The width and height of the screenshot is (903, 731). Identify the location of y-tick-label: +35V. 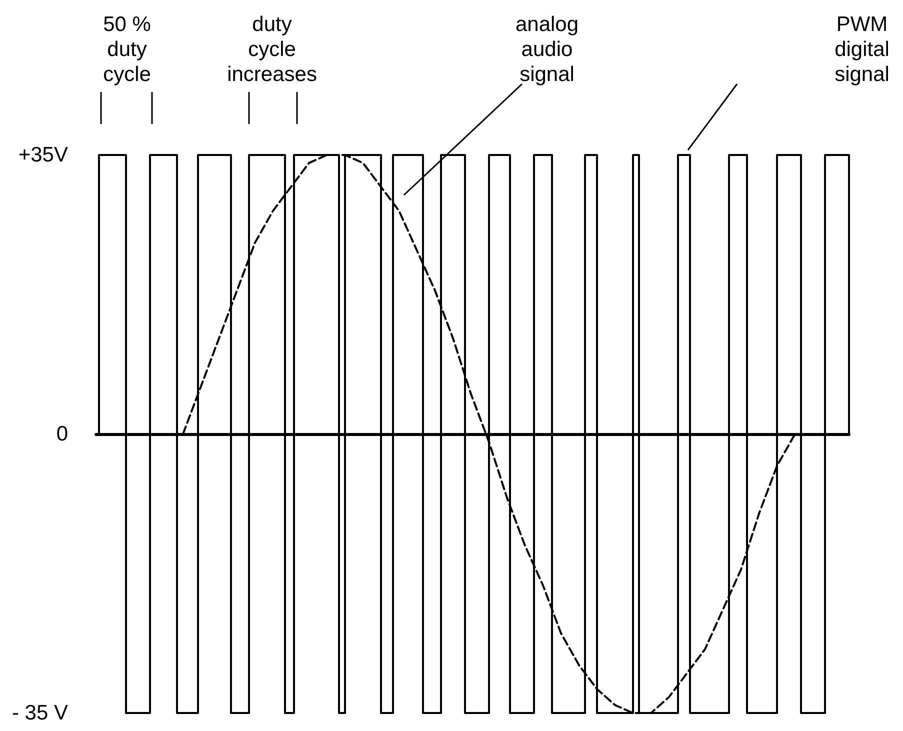
(43, 155).